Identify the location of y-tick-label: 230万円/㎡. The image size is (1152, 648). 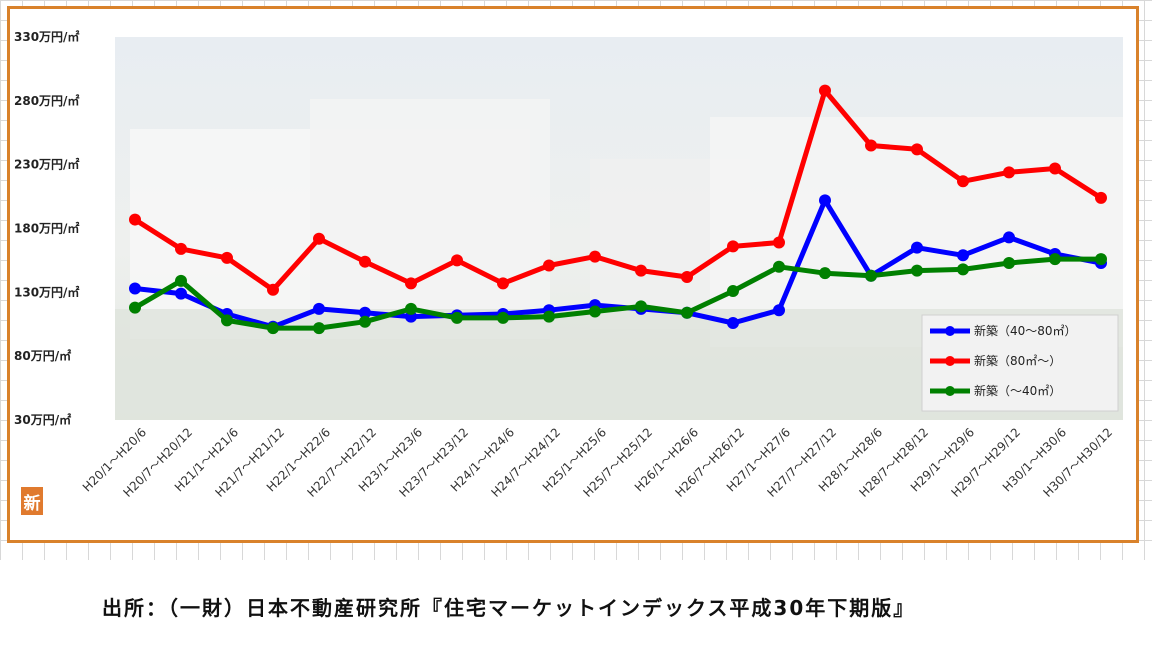
(46, 164).